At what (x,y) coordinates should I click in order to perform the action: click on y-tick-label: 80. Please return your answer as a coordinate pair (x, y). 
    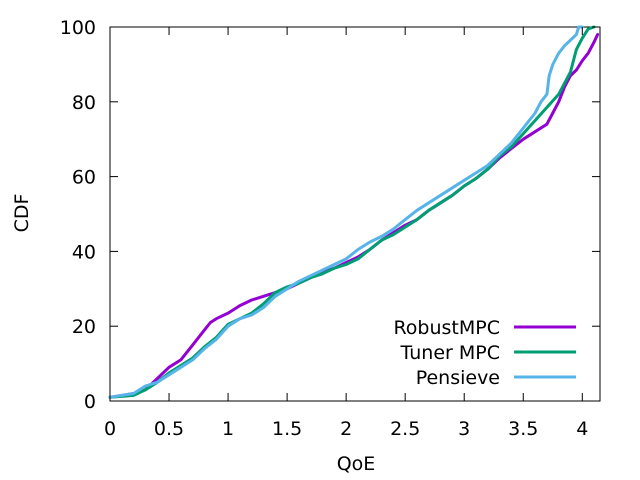
    Looking at the image, I should click on (84, 103).